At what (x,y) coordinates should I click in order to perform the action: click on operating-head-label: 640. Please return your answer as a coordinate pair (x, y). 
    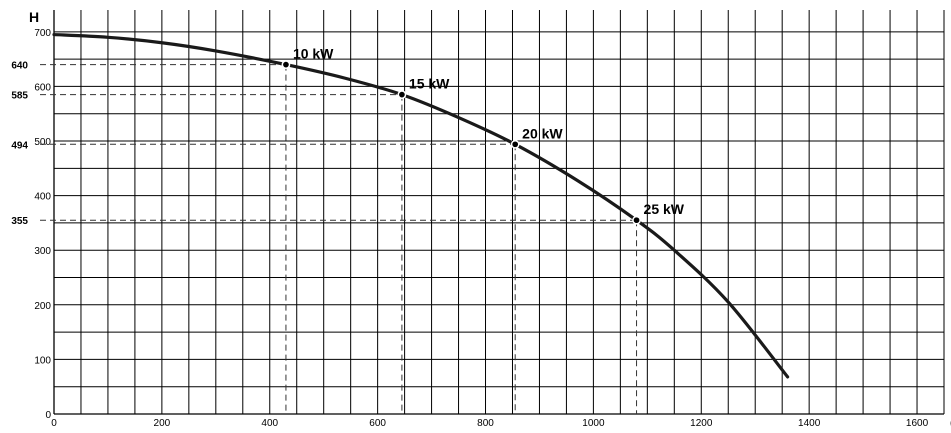
    Looking at the image, I should click on (19, 66).